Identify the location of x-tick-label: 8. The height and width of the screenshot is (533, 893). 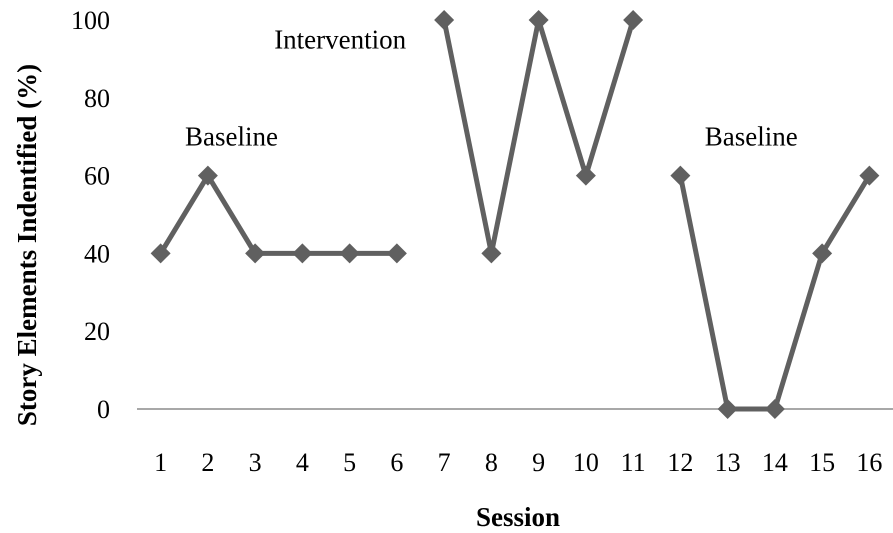
(491, 462).